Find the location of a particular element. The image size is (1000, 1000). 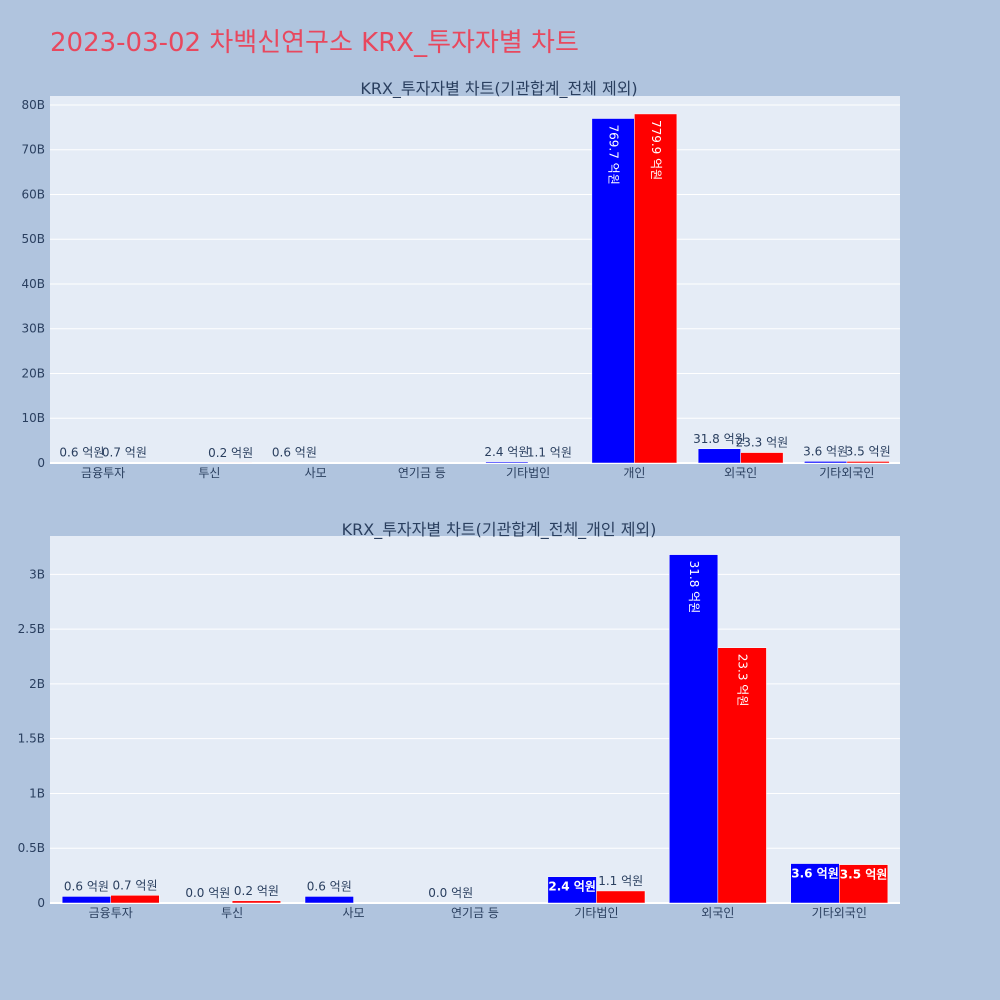

y-tick-label: 1B is located at coordinates (37, 793).